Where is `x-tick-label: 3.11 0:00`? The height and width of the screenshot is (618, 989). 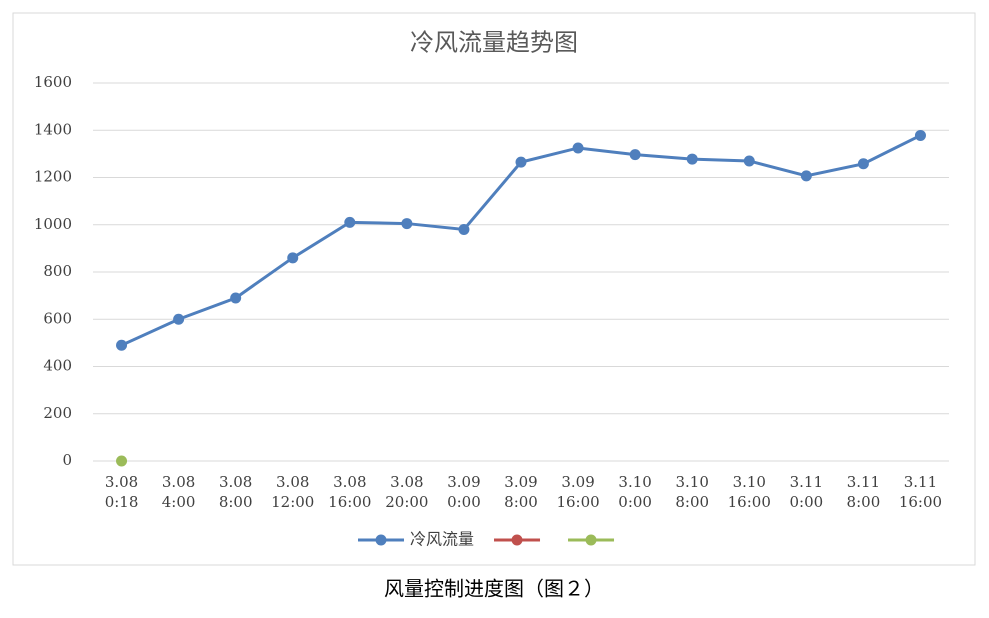
x-tick-label: 3.11 0:00 is located at coordinates (806, 492).